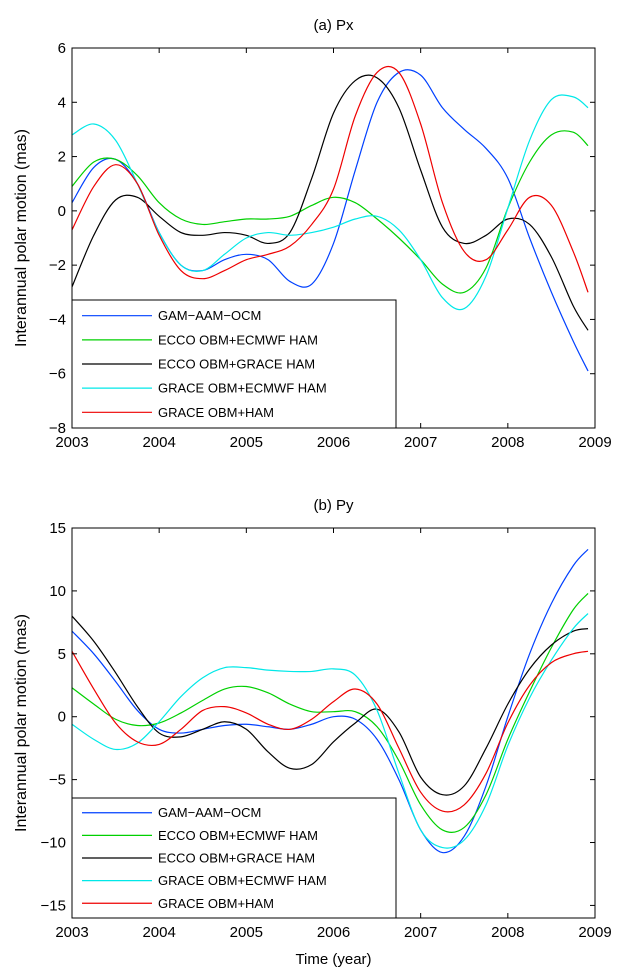  Describe the element at coordinates (62, 157) in the screenshot. I see `y-tick-label: 2` at that location.